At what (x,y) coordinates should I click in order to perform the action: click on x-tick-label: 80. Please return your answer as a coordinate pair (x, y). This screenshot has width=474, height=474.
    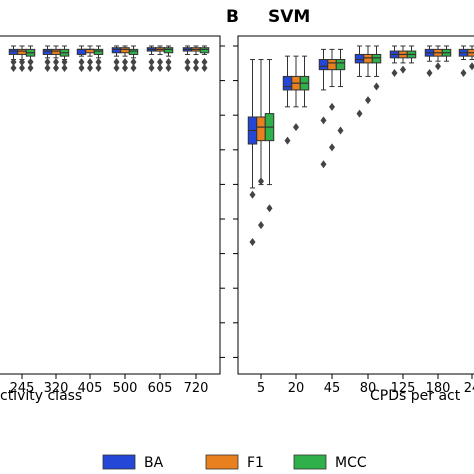
    Looking at the image, I should click on (368, 388).